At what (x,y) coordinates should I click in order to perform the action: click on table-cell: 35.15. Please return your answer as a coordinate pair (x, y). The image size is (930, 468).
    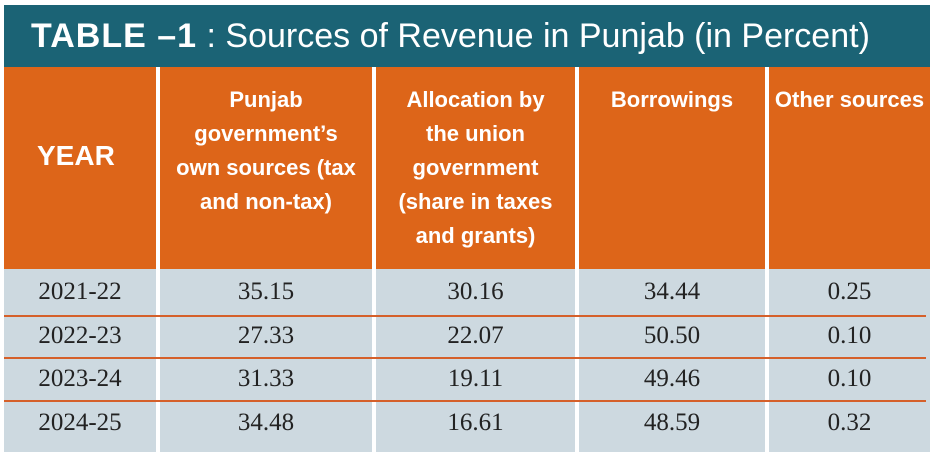
    Looking at the image, I should click on (266, 291).